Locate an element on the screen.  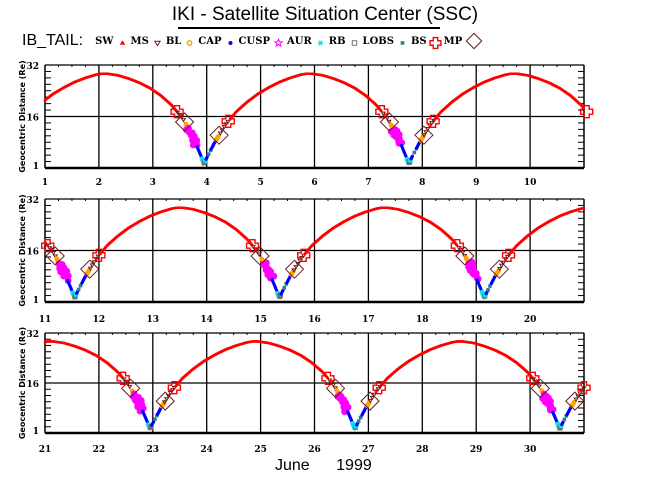
x-tick-label: 30 is located at coordinates (530, 450).